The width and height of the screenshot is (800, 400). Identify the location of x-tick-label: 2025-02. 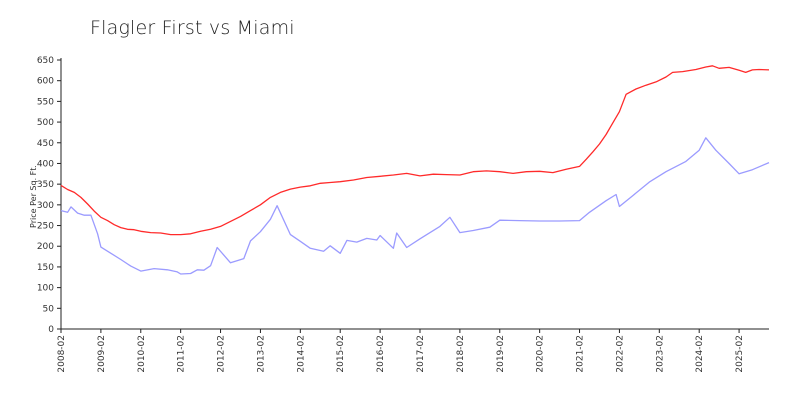
(740, 354).